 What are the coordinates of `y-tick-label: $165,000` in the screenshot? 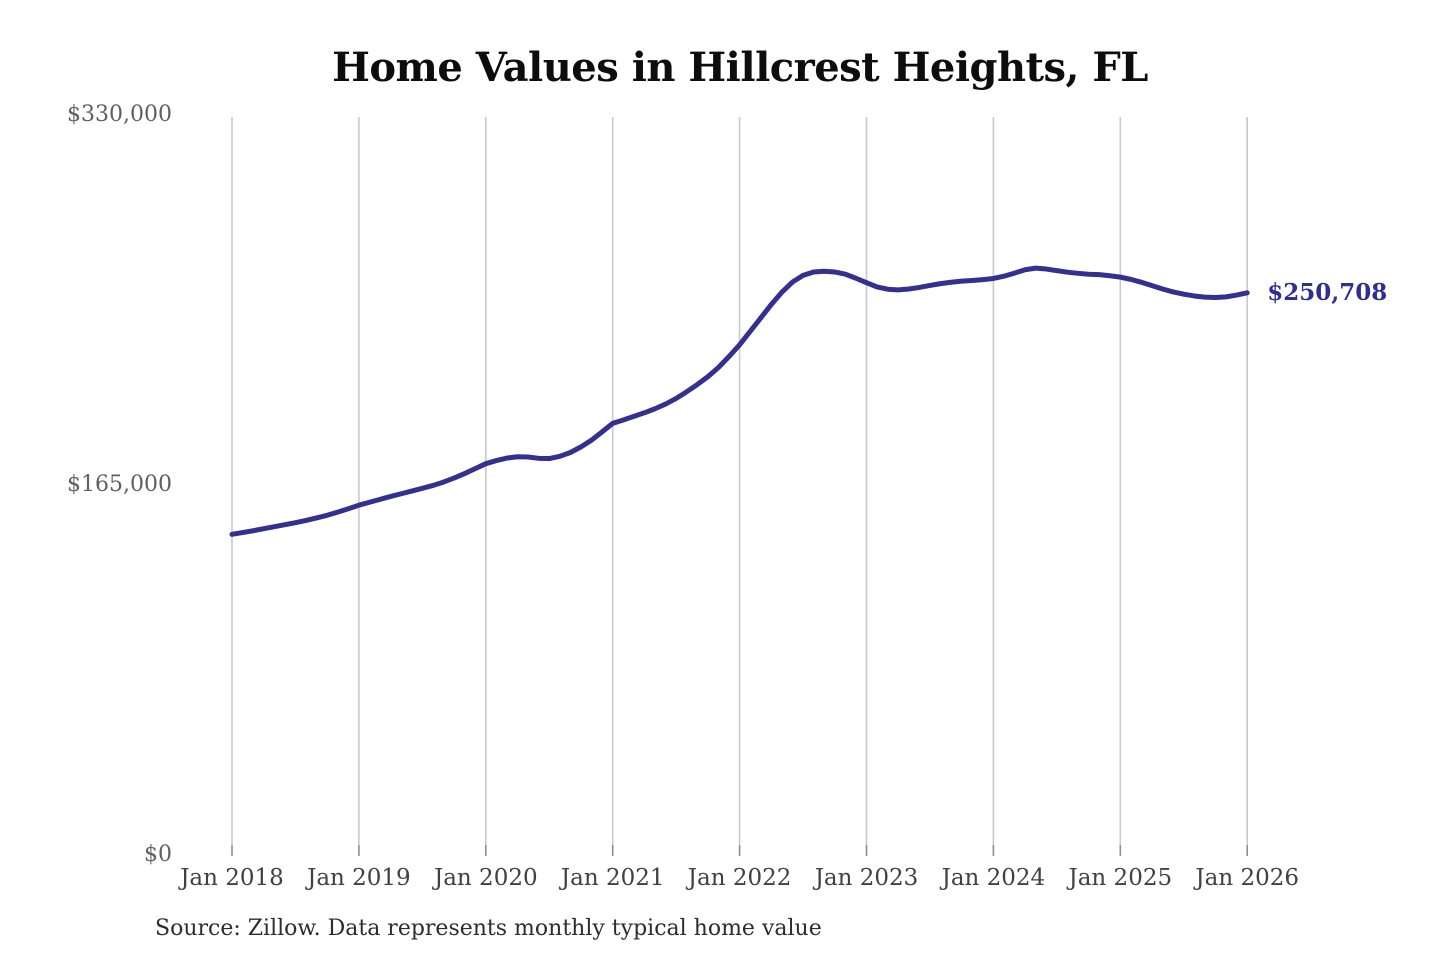 It's located at (119, 484).